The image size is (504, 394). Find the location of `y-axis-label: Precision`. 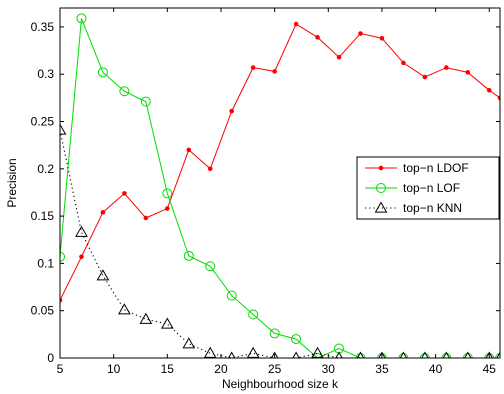

y-axis-label: Precision is located at coordinates (12, 182).